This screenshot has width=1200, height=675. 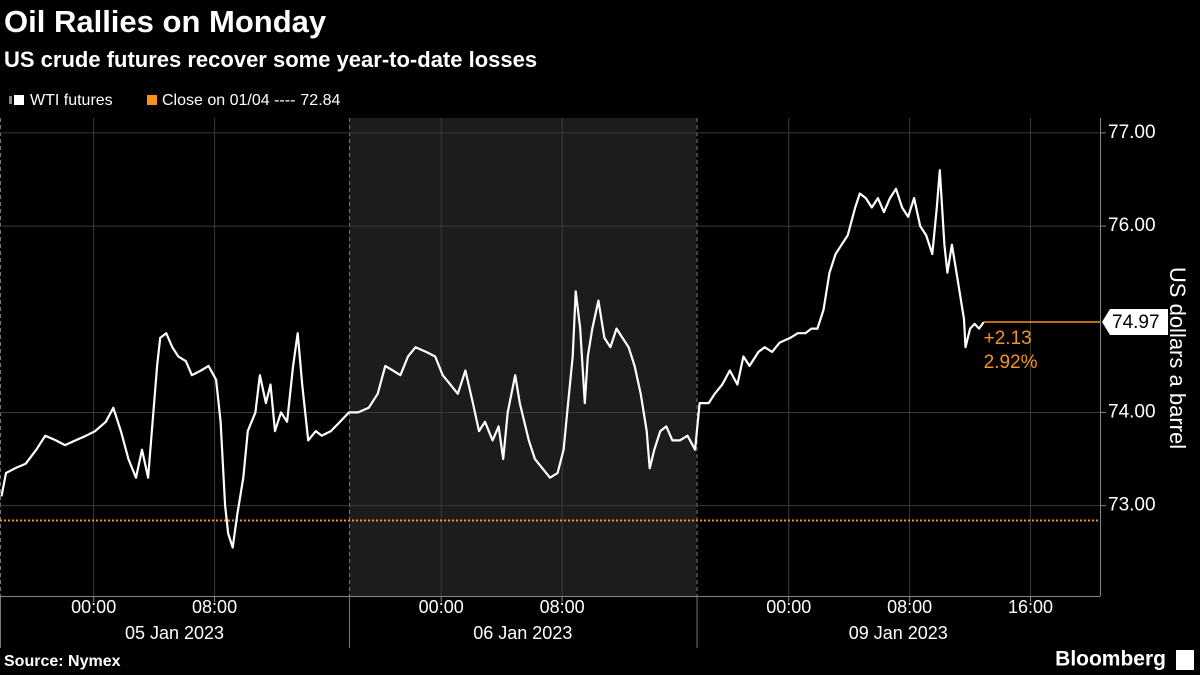 I want to click on day-label: 06 Jan 2023, so click(x=522, y=633).